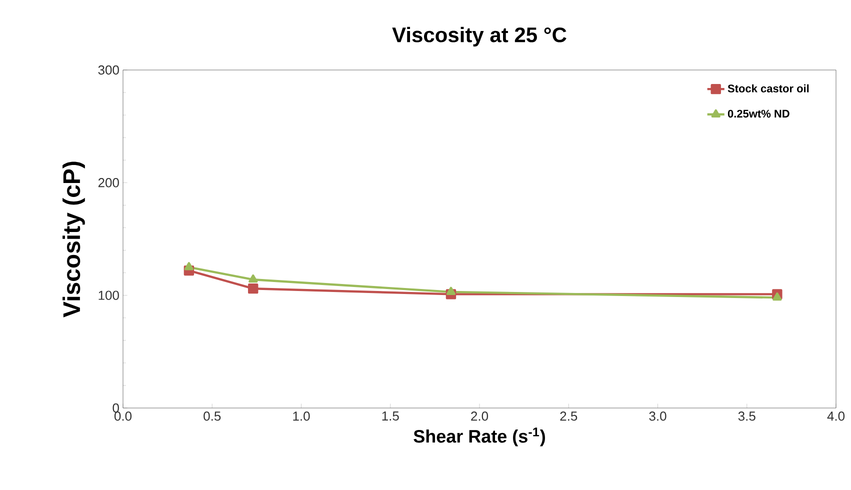 The width and height of the screenshot is (851, 490). Describe the element at coordinates (747, 416) in the screenshot. I see `x-tick-label: 3.5` at that location.